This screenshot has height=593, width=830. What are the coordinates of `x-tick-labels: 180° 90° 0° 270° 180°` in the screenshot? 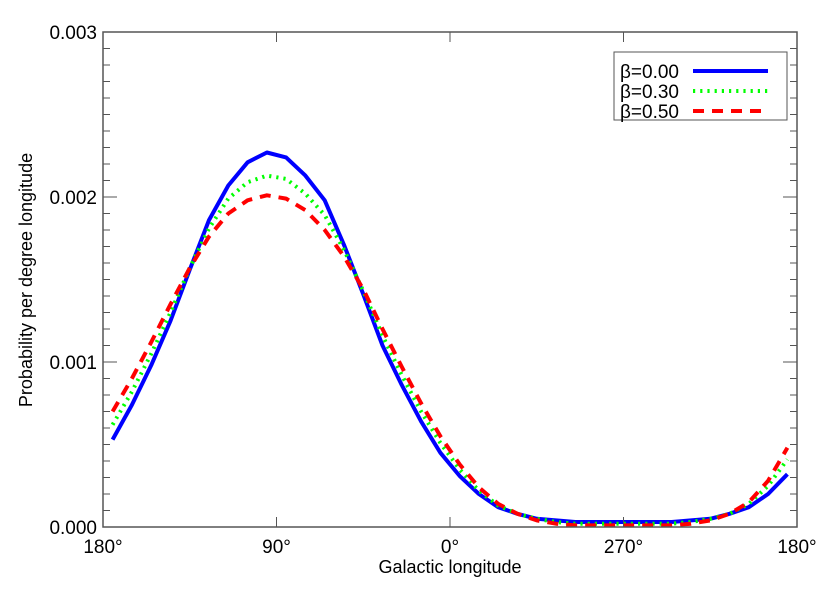 It's located at (449, 547).